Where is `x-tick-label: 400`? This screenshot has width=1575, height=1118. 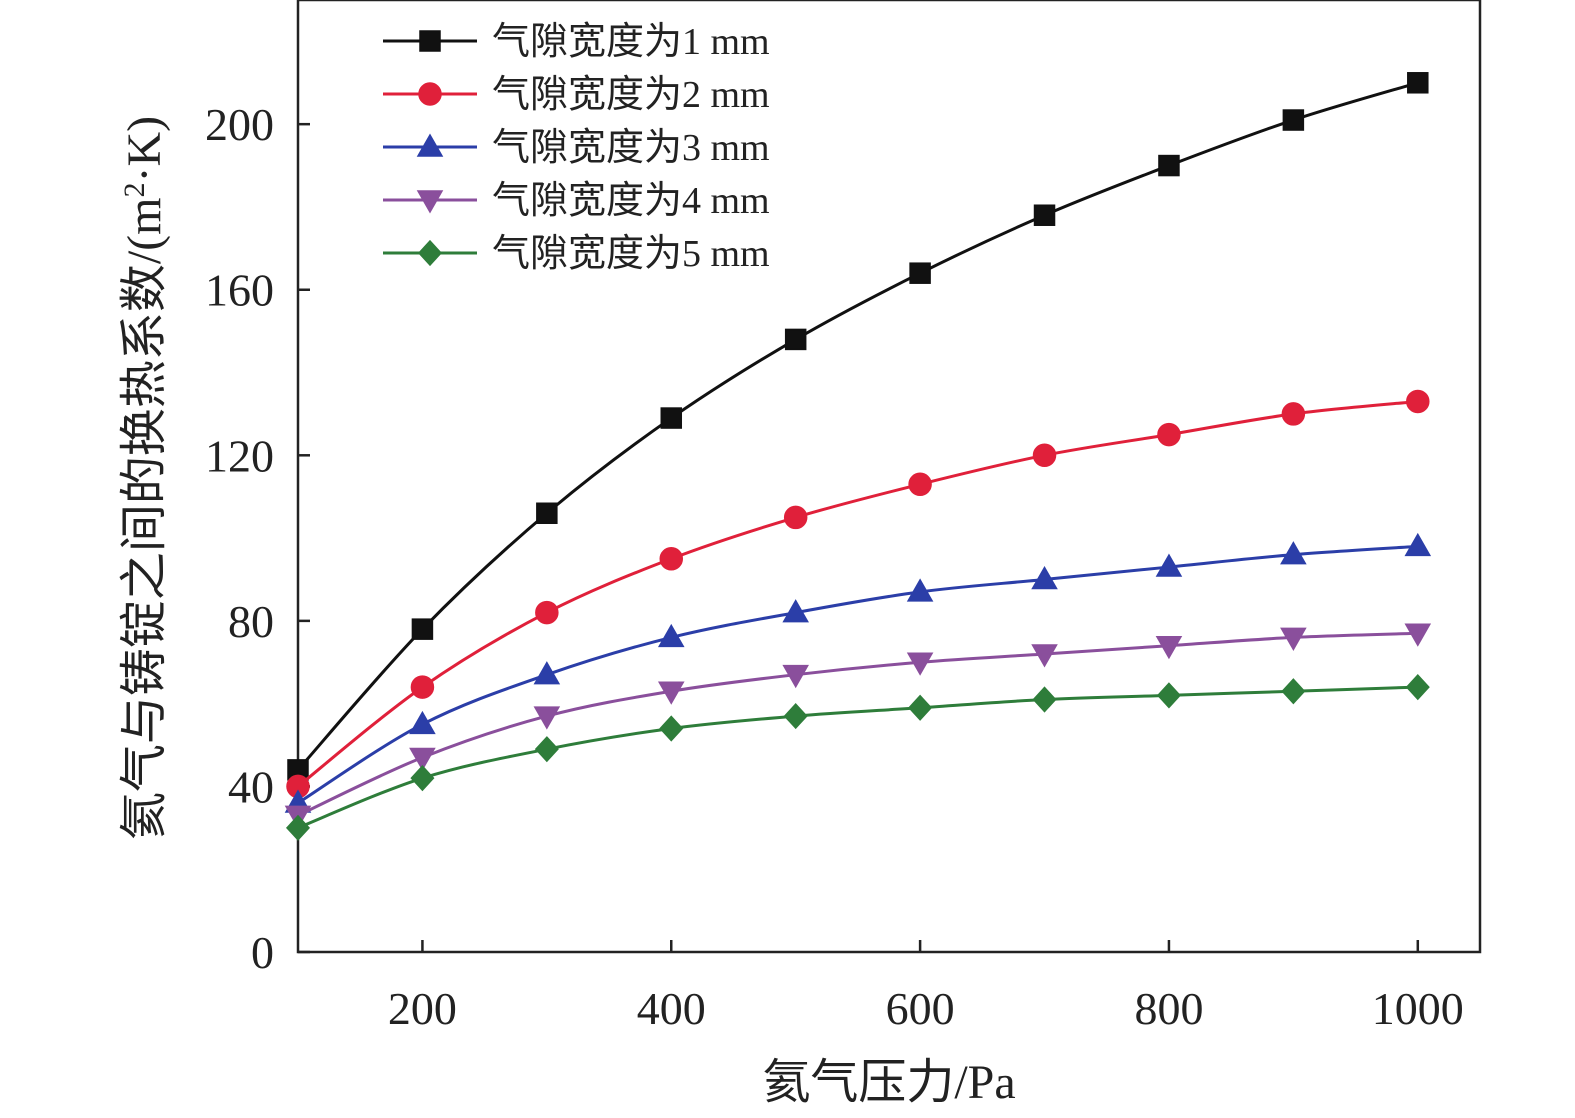
x-tick-label: 400 is located at coordinates (671, 1008).